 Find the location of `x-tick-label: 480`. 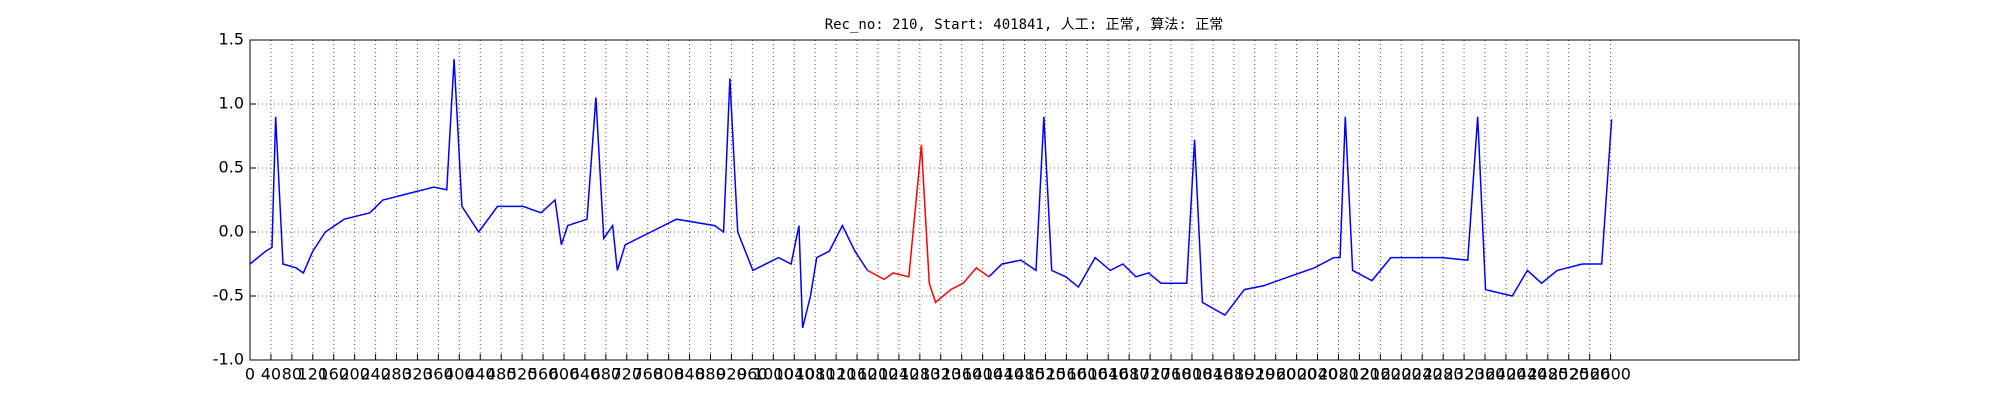

x-tick-label: 480 is located at coordinates (501, 374).